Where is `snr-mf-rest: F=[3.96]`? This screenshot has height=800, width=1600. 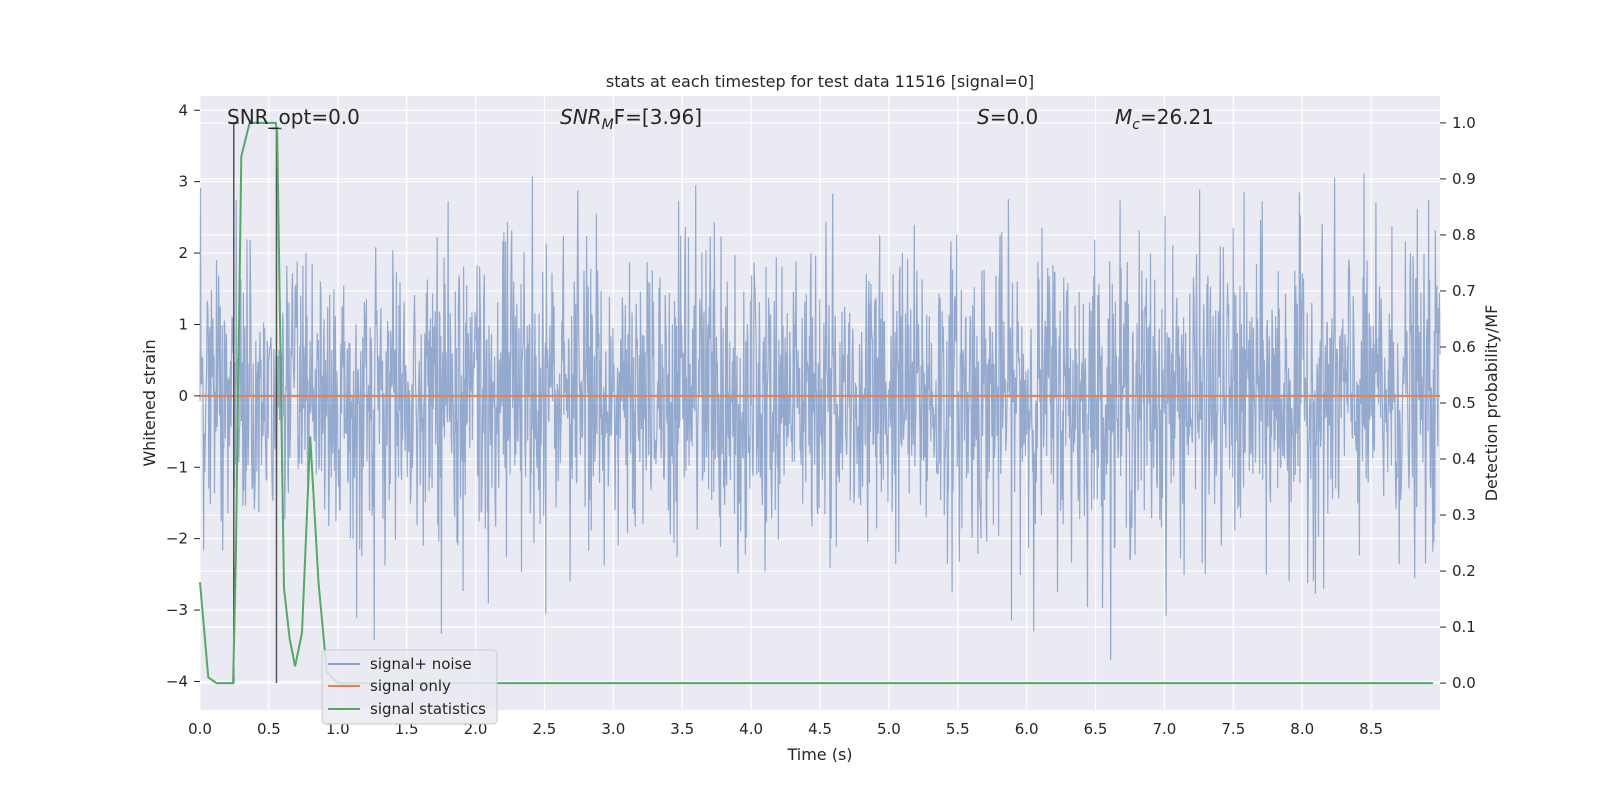
snr-mf-rest: F=[3.96] is located at coordinates (658, 117).